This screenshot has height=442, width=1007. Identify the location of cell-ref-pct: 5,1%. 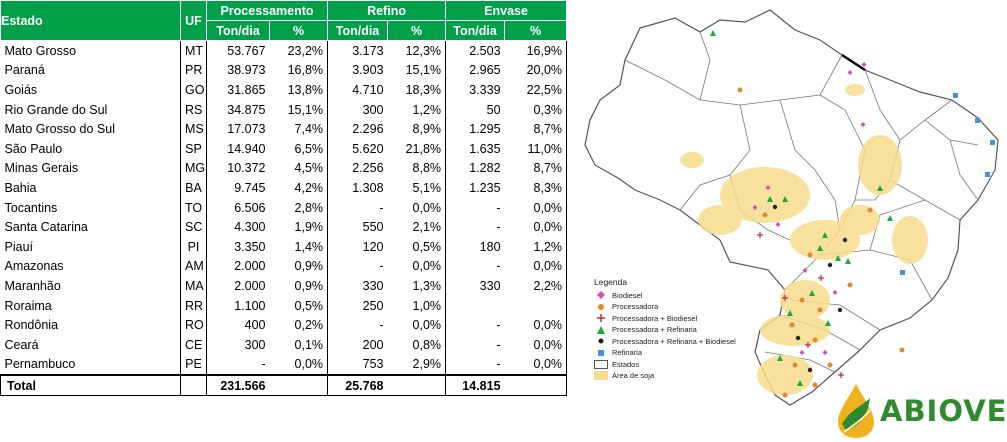
(427, 187).